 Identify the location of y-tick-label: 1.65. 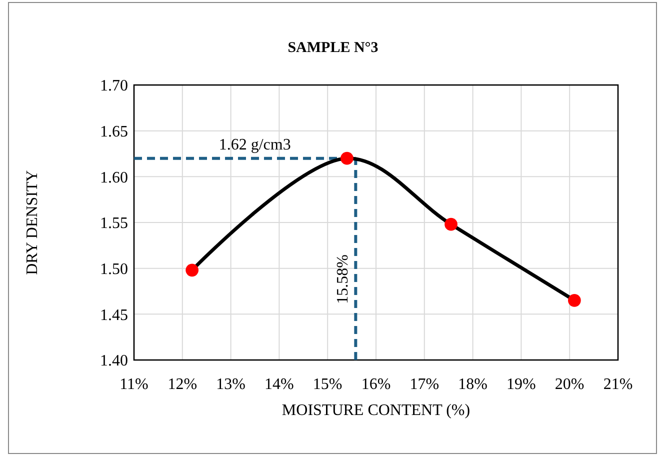
(114, 131).